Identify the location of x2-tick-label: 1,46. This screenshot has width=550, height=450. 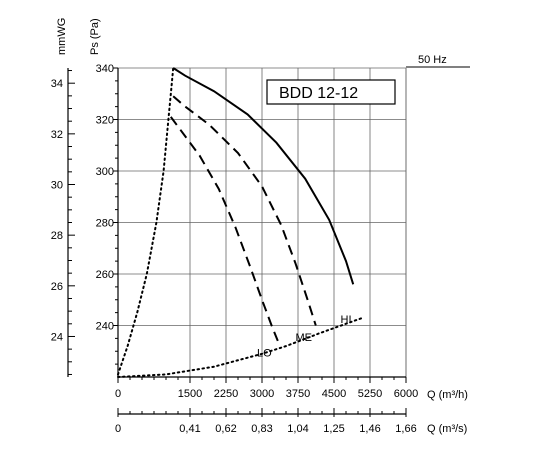
(369, 429).